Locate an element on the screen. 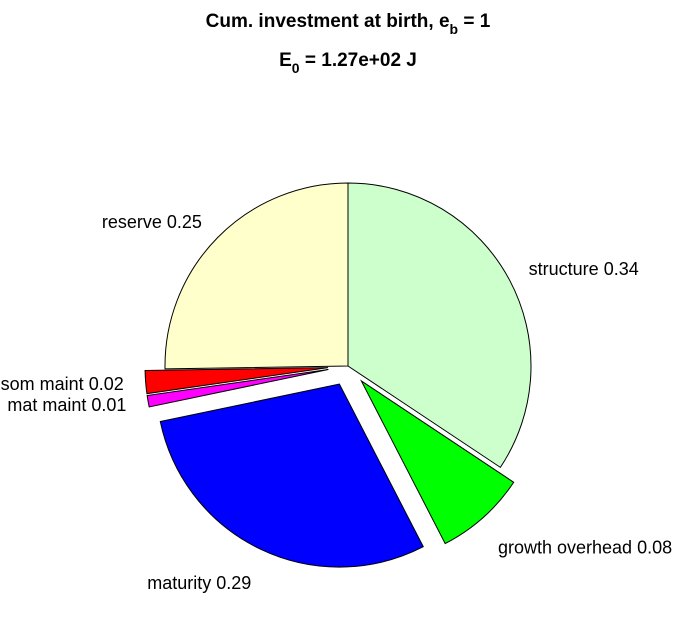 The height and width of the screenshot is (618, 696). slice-label: reserve 0.25 is located at coordinates (152, 222).